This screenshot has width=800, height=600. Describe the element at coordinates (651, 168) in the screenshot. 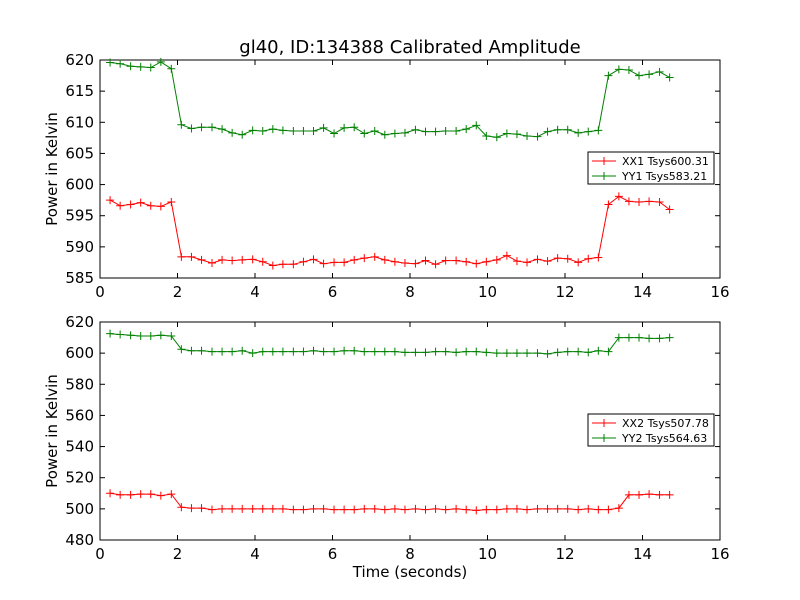

I see `legend-box` at that location.